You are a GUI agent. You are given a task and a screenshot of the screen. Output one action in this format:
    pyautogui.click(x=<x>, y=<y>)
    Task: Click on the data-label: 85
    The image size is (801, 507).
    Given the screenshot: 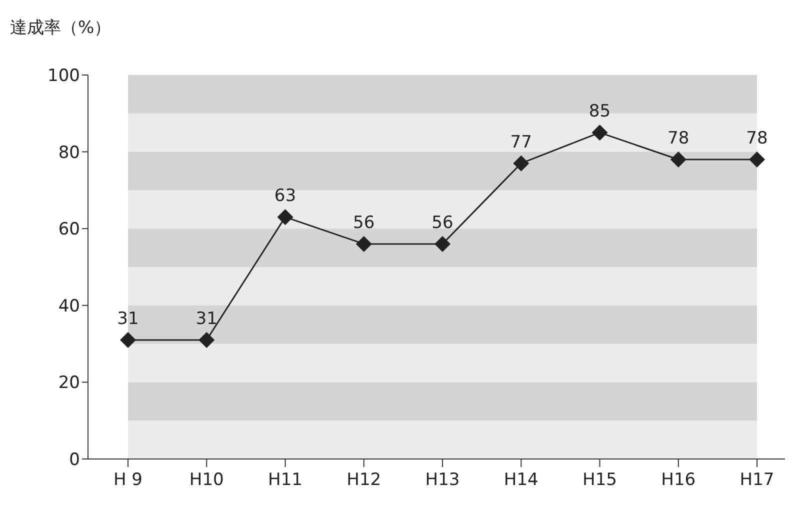 What is the action you would take?
    pyautogui.click(x=599, y=112)
    